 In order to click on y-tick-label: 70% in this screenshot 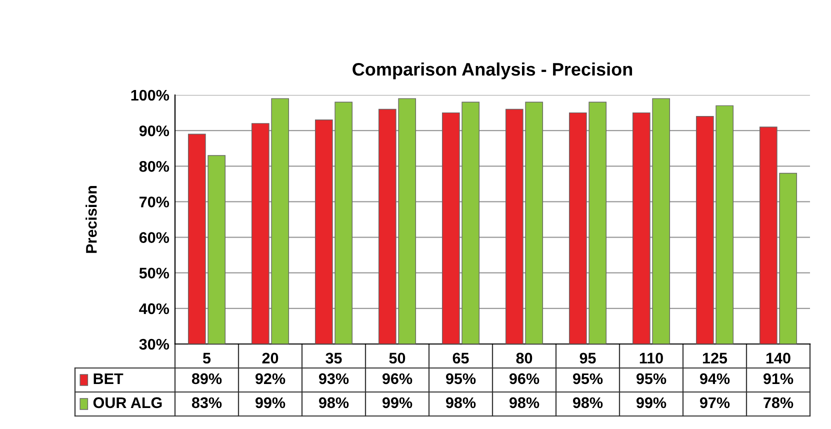, I will do `click(155, 202)`.